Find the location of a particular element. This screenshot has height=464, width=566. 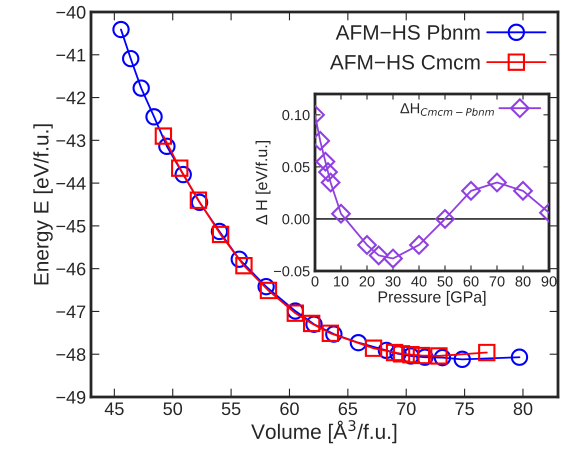

y-tick-label: −48 is located at coordinates (71, 354).